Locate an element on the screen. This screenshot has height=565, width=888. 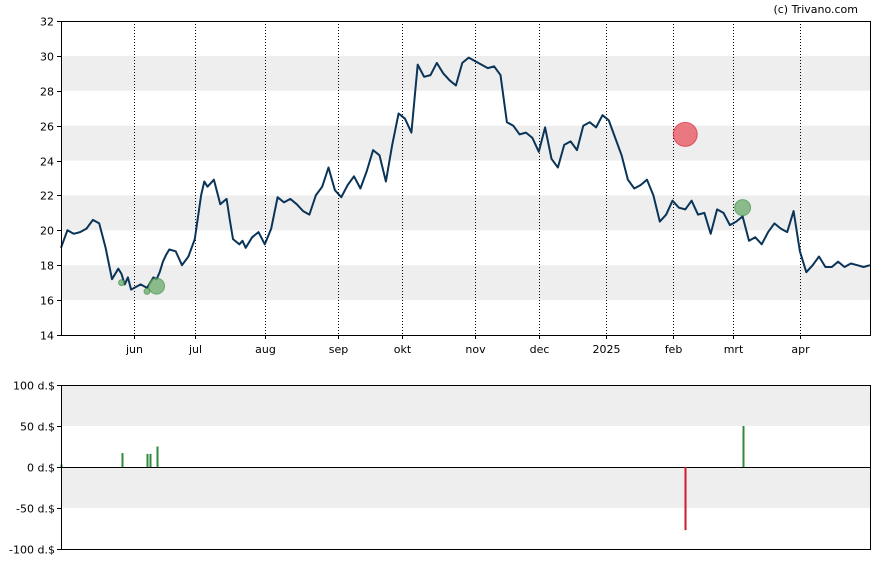
month-axis-ticks: jun jul aug sep okt nov dec 2025 feb mrt apr is located at coordinates (467, 345).